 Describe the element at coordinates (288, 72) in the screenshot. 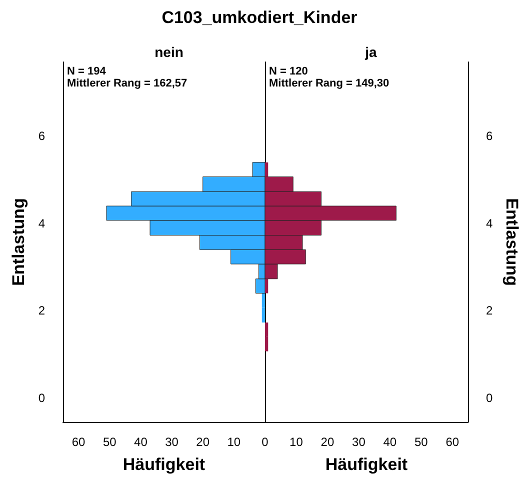

I see `annotation: N = 120` at that location.